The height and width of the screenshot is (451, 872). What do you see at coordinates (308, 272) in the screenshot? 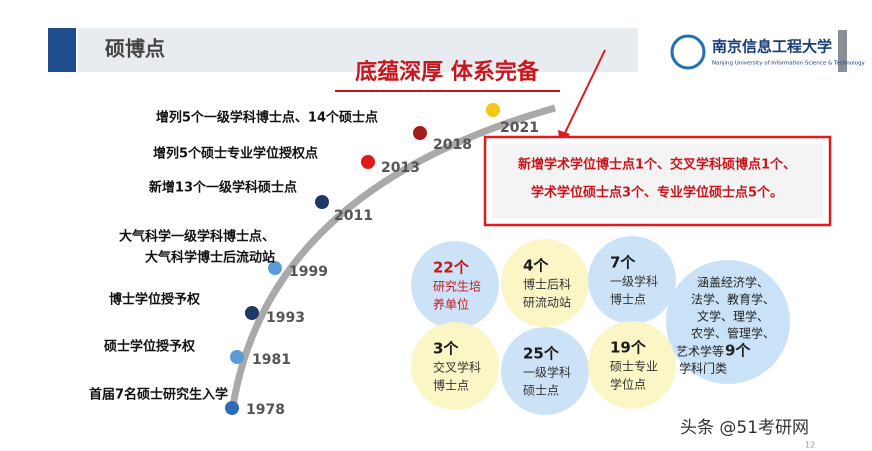
I see `timeline-year: 1999` at bounding box center [308, 272].